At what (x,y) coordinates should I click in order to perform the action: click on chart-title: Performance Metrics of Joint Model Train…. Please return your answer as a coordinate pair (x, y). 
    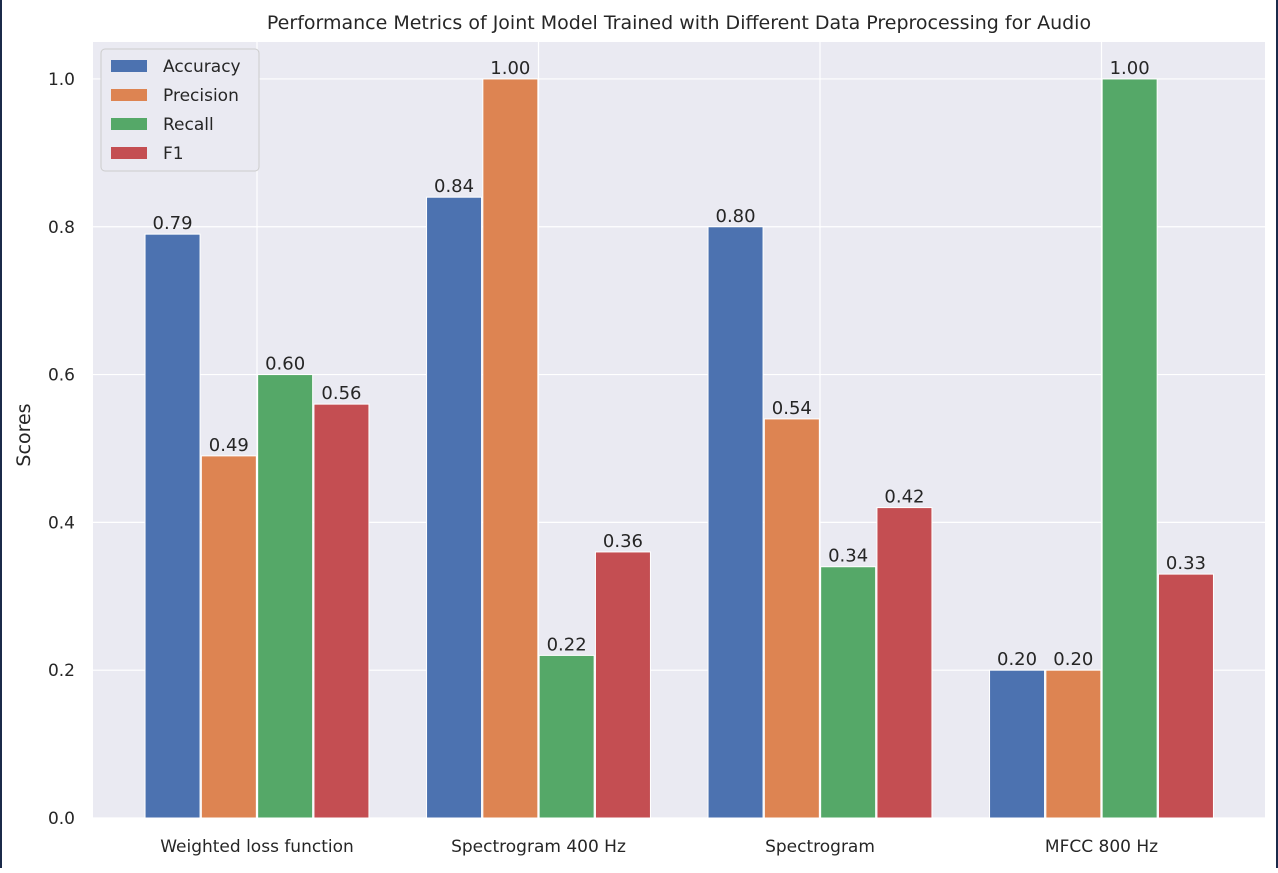
    Looking at the image, I should click on (679, 23).